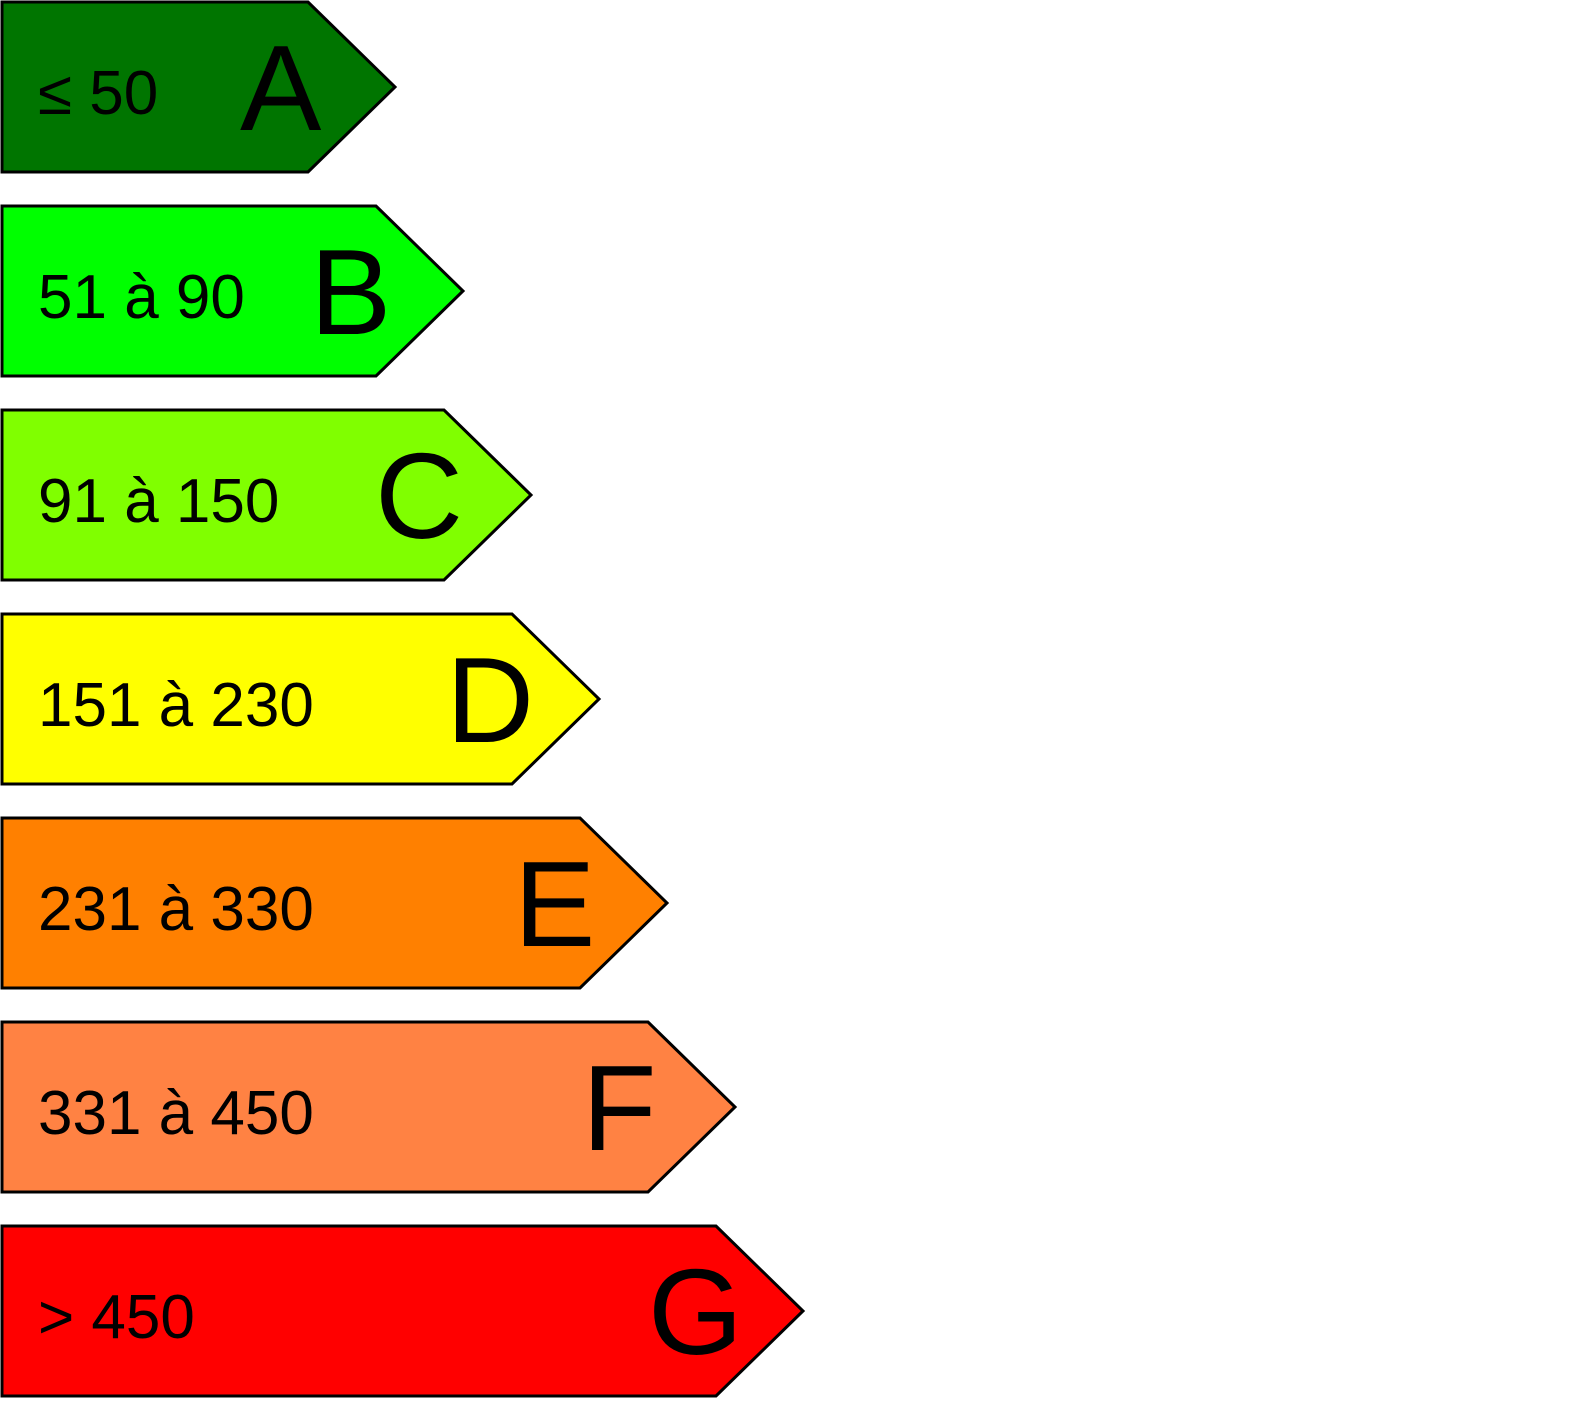 Image resolution: width=1582 pixels, height=1410 pixels. Describe the element at coordinates (141, 297) in the screenshot. I see `band-range: 51 à 90` at that location.